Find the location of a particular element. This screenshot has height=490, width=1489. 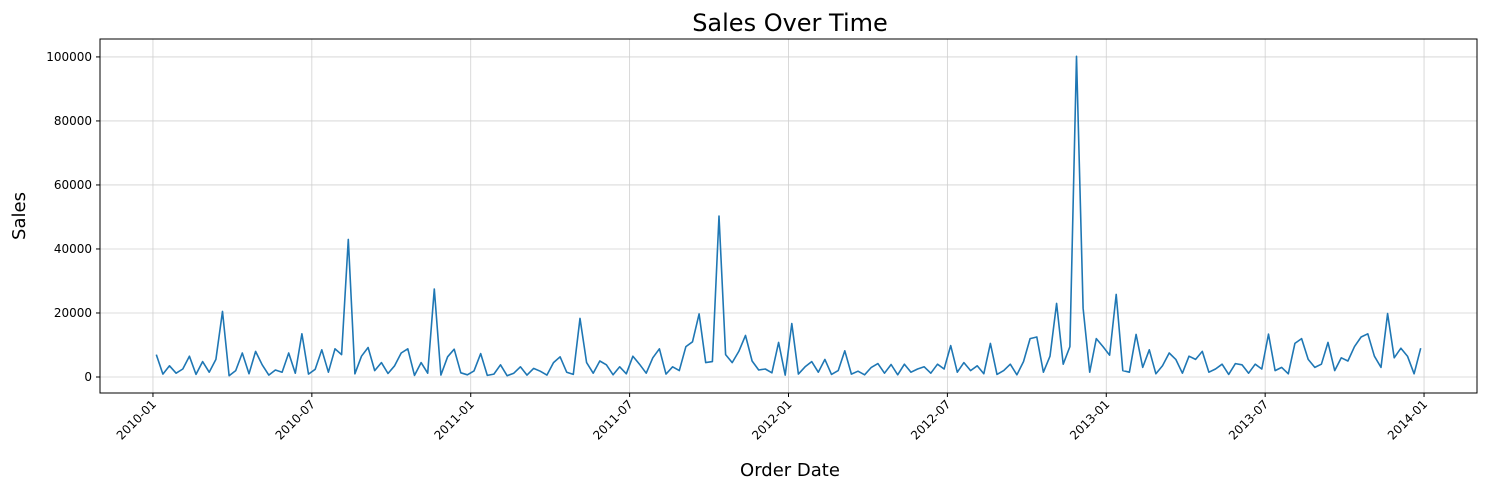

x-tick-label: 2013-07 is located at coordinates (1248, 419).